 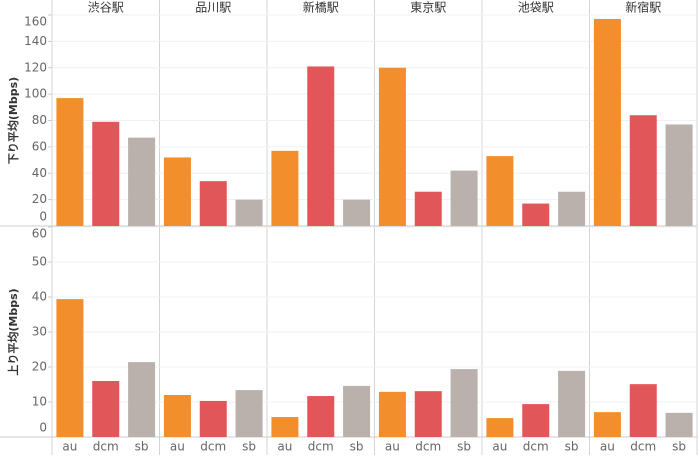 I want to click on y-axis-label: 上り平均(Mbps), so click(x=13, y=331).